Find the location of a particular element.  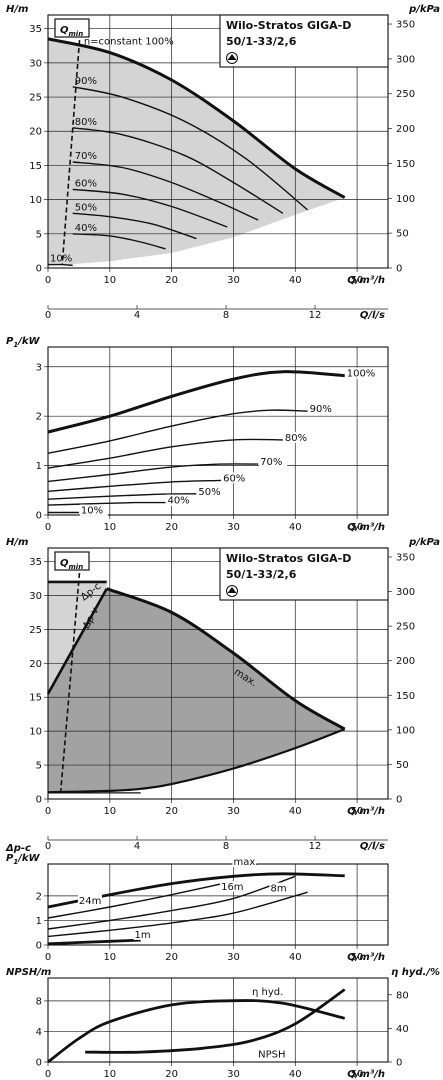

wilo-logo-icon is located at coordinates (232, 591).